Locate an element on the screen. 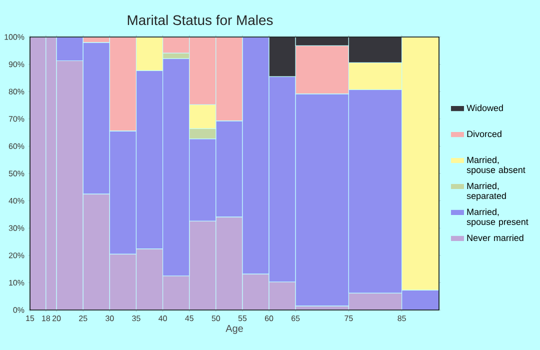 The height and width of the screenshot is (350, 540). legend-label: Never married is located at coordinates (495, 238).